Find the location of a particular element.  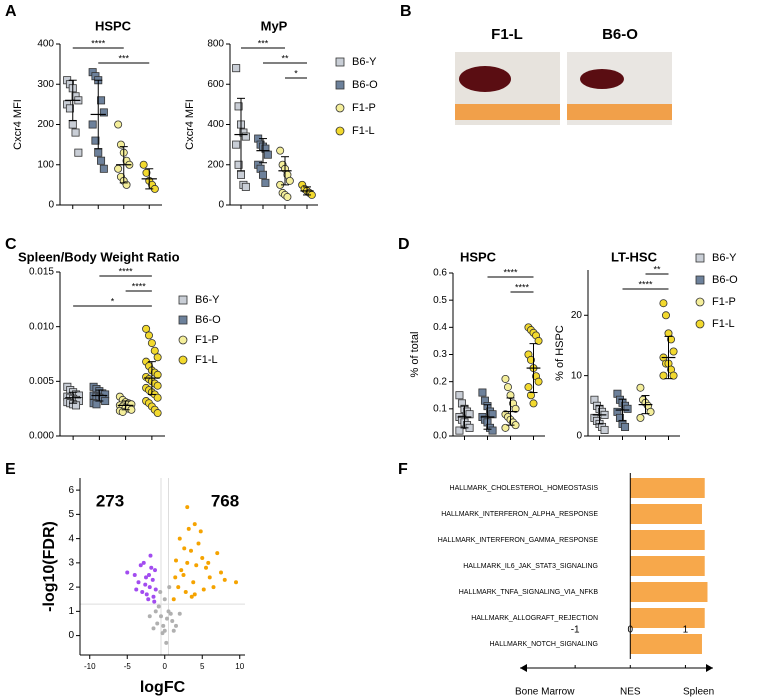

x-tick-label: -1 is located at coordinates (575, 630).